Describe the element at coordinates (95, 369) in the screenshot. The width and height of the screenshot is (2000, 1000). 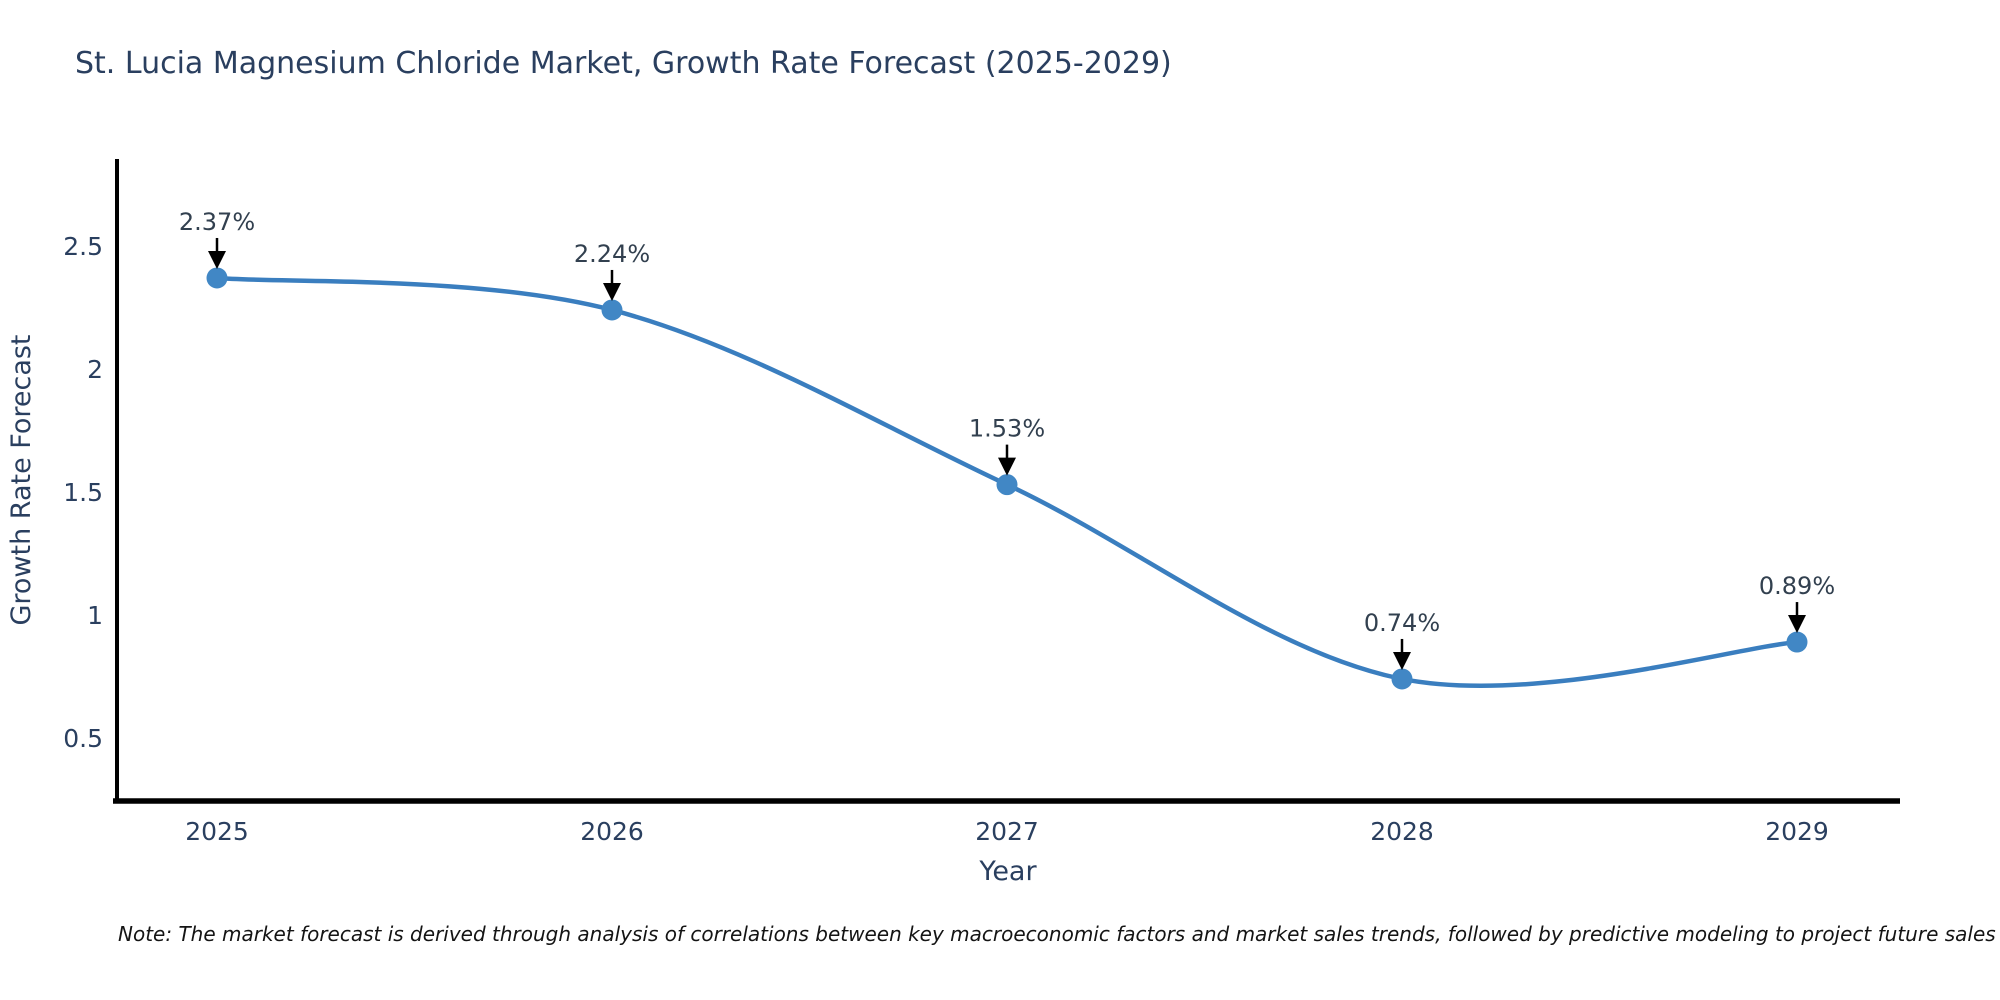
I see `y-tick-label: 2` at that location.